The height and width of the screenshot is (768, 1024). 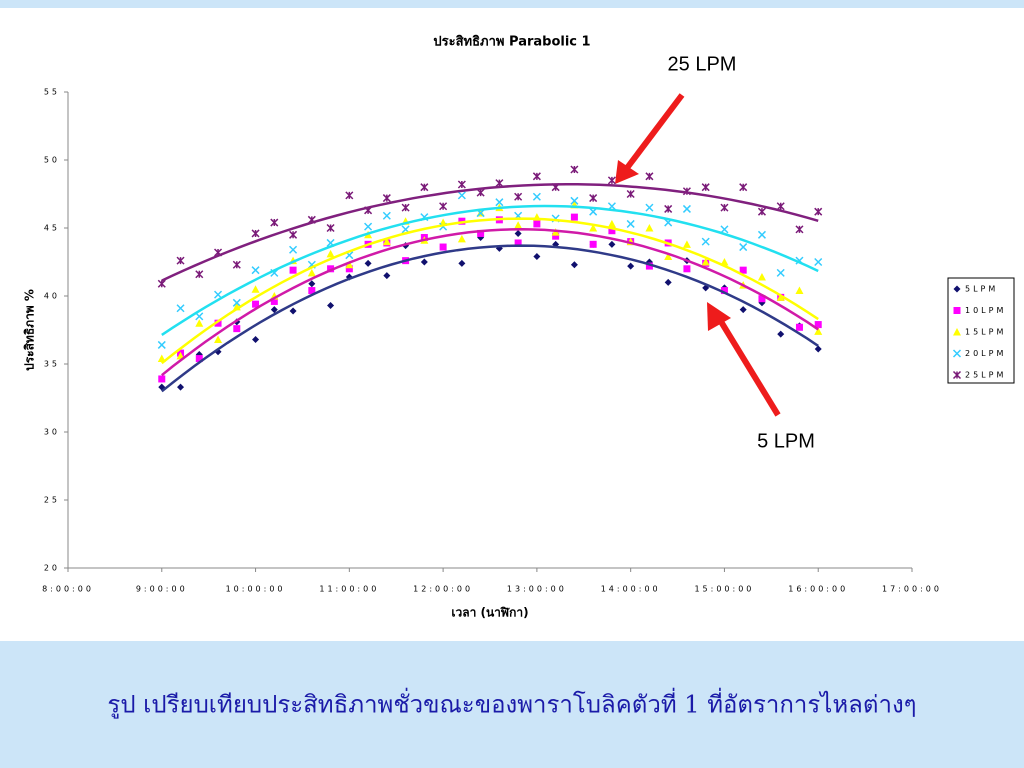 What do you see at coordinates (52, 568) in the screenshot?
I see `y-tick-label: 20` at bounding box center [52, 568].